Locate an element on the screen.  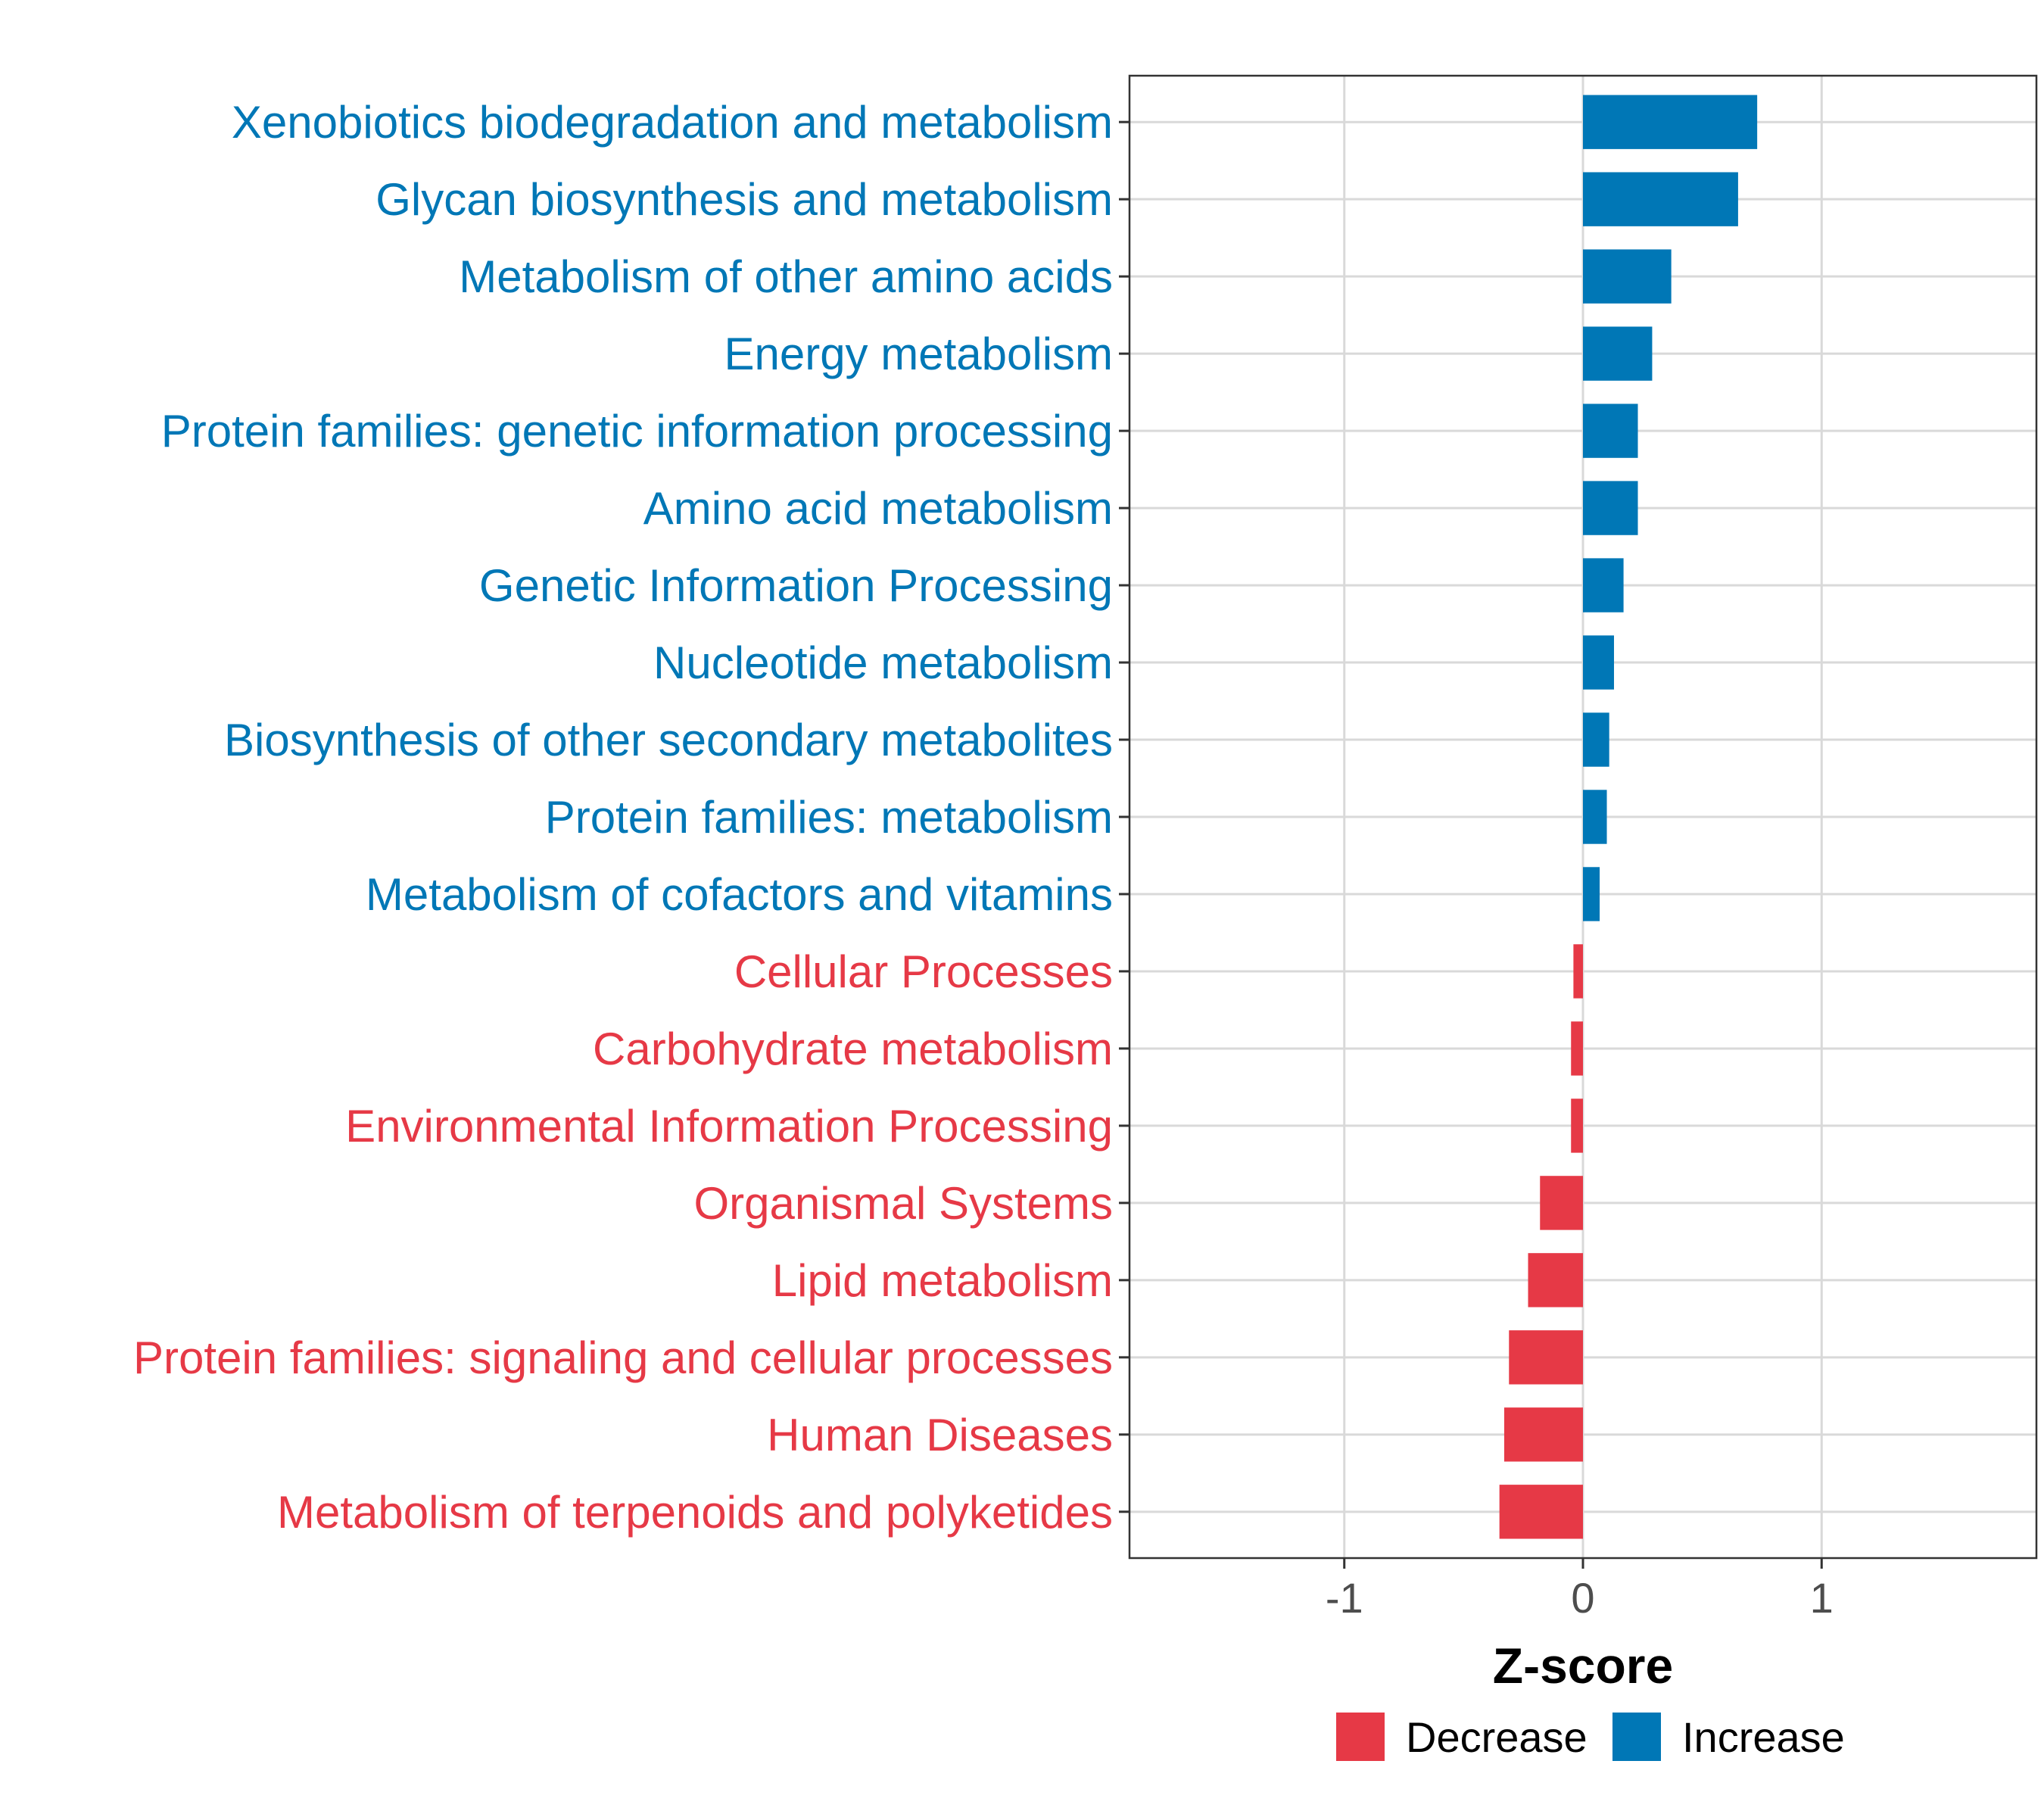
x-tick-label-0: -1 is located at coordinates (1344, 1598).